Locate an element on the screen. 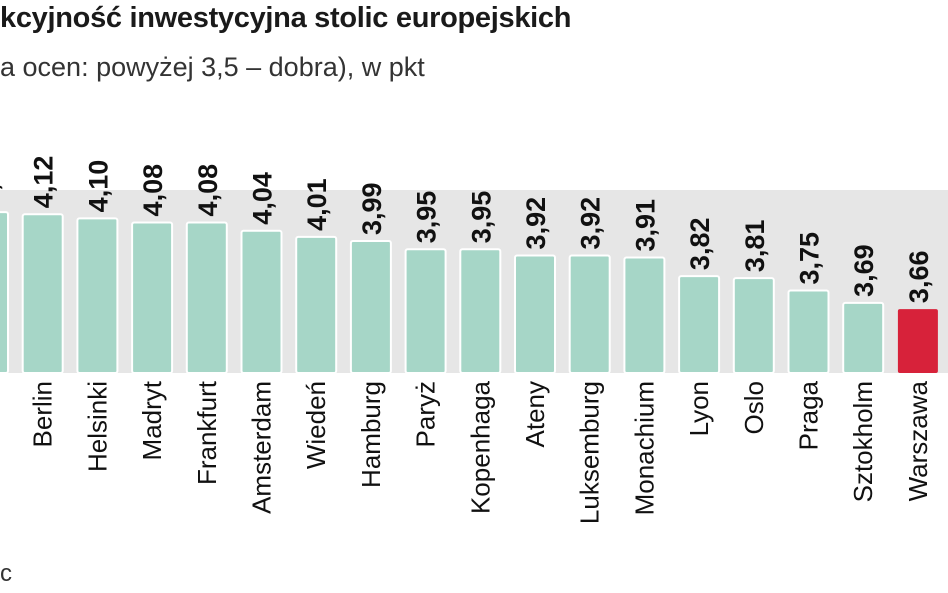 The image size is (948, 593). category-label: Wiedeń is located at coordinates (316, 425).